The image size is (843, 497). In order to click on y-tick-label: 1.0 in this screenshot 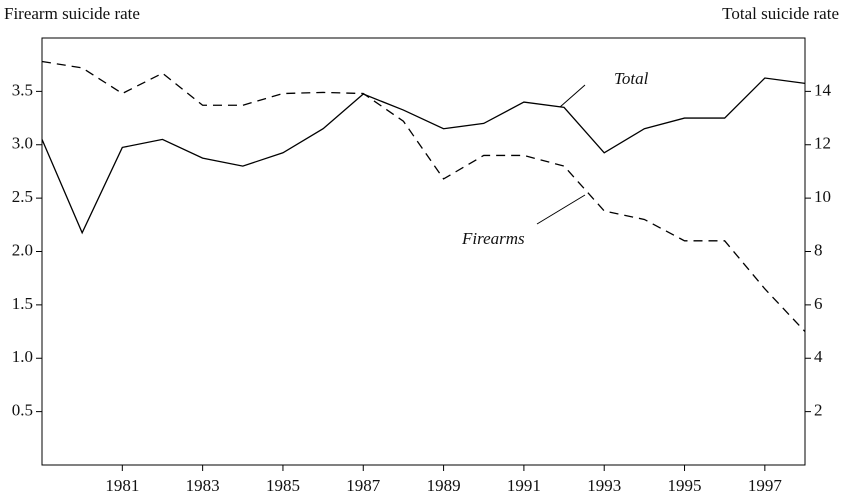, I will do `click(22, 356)`.